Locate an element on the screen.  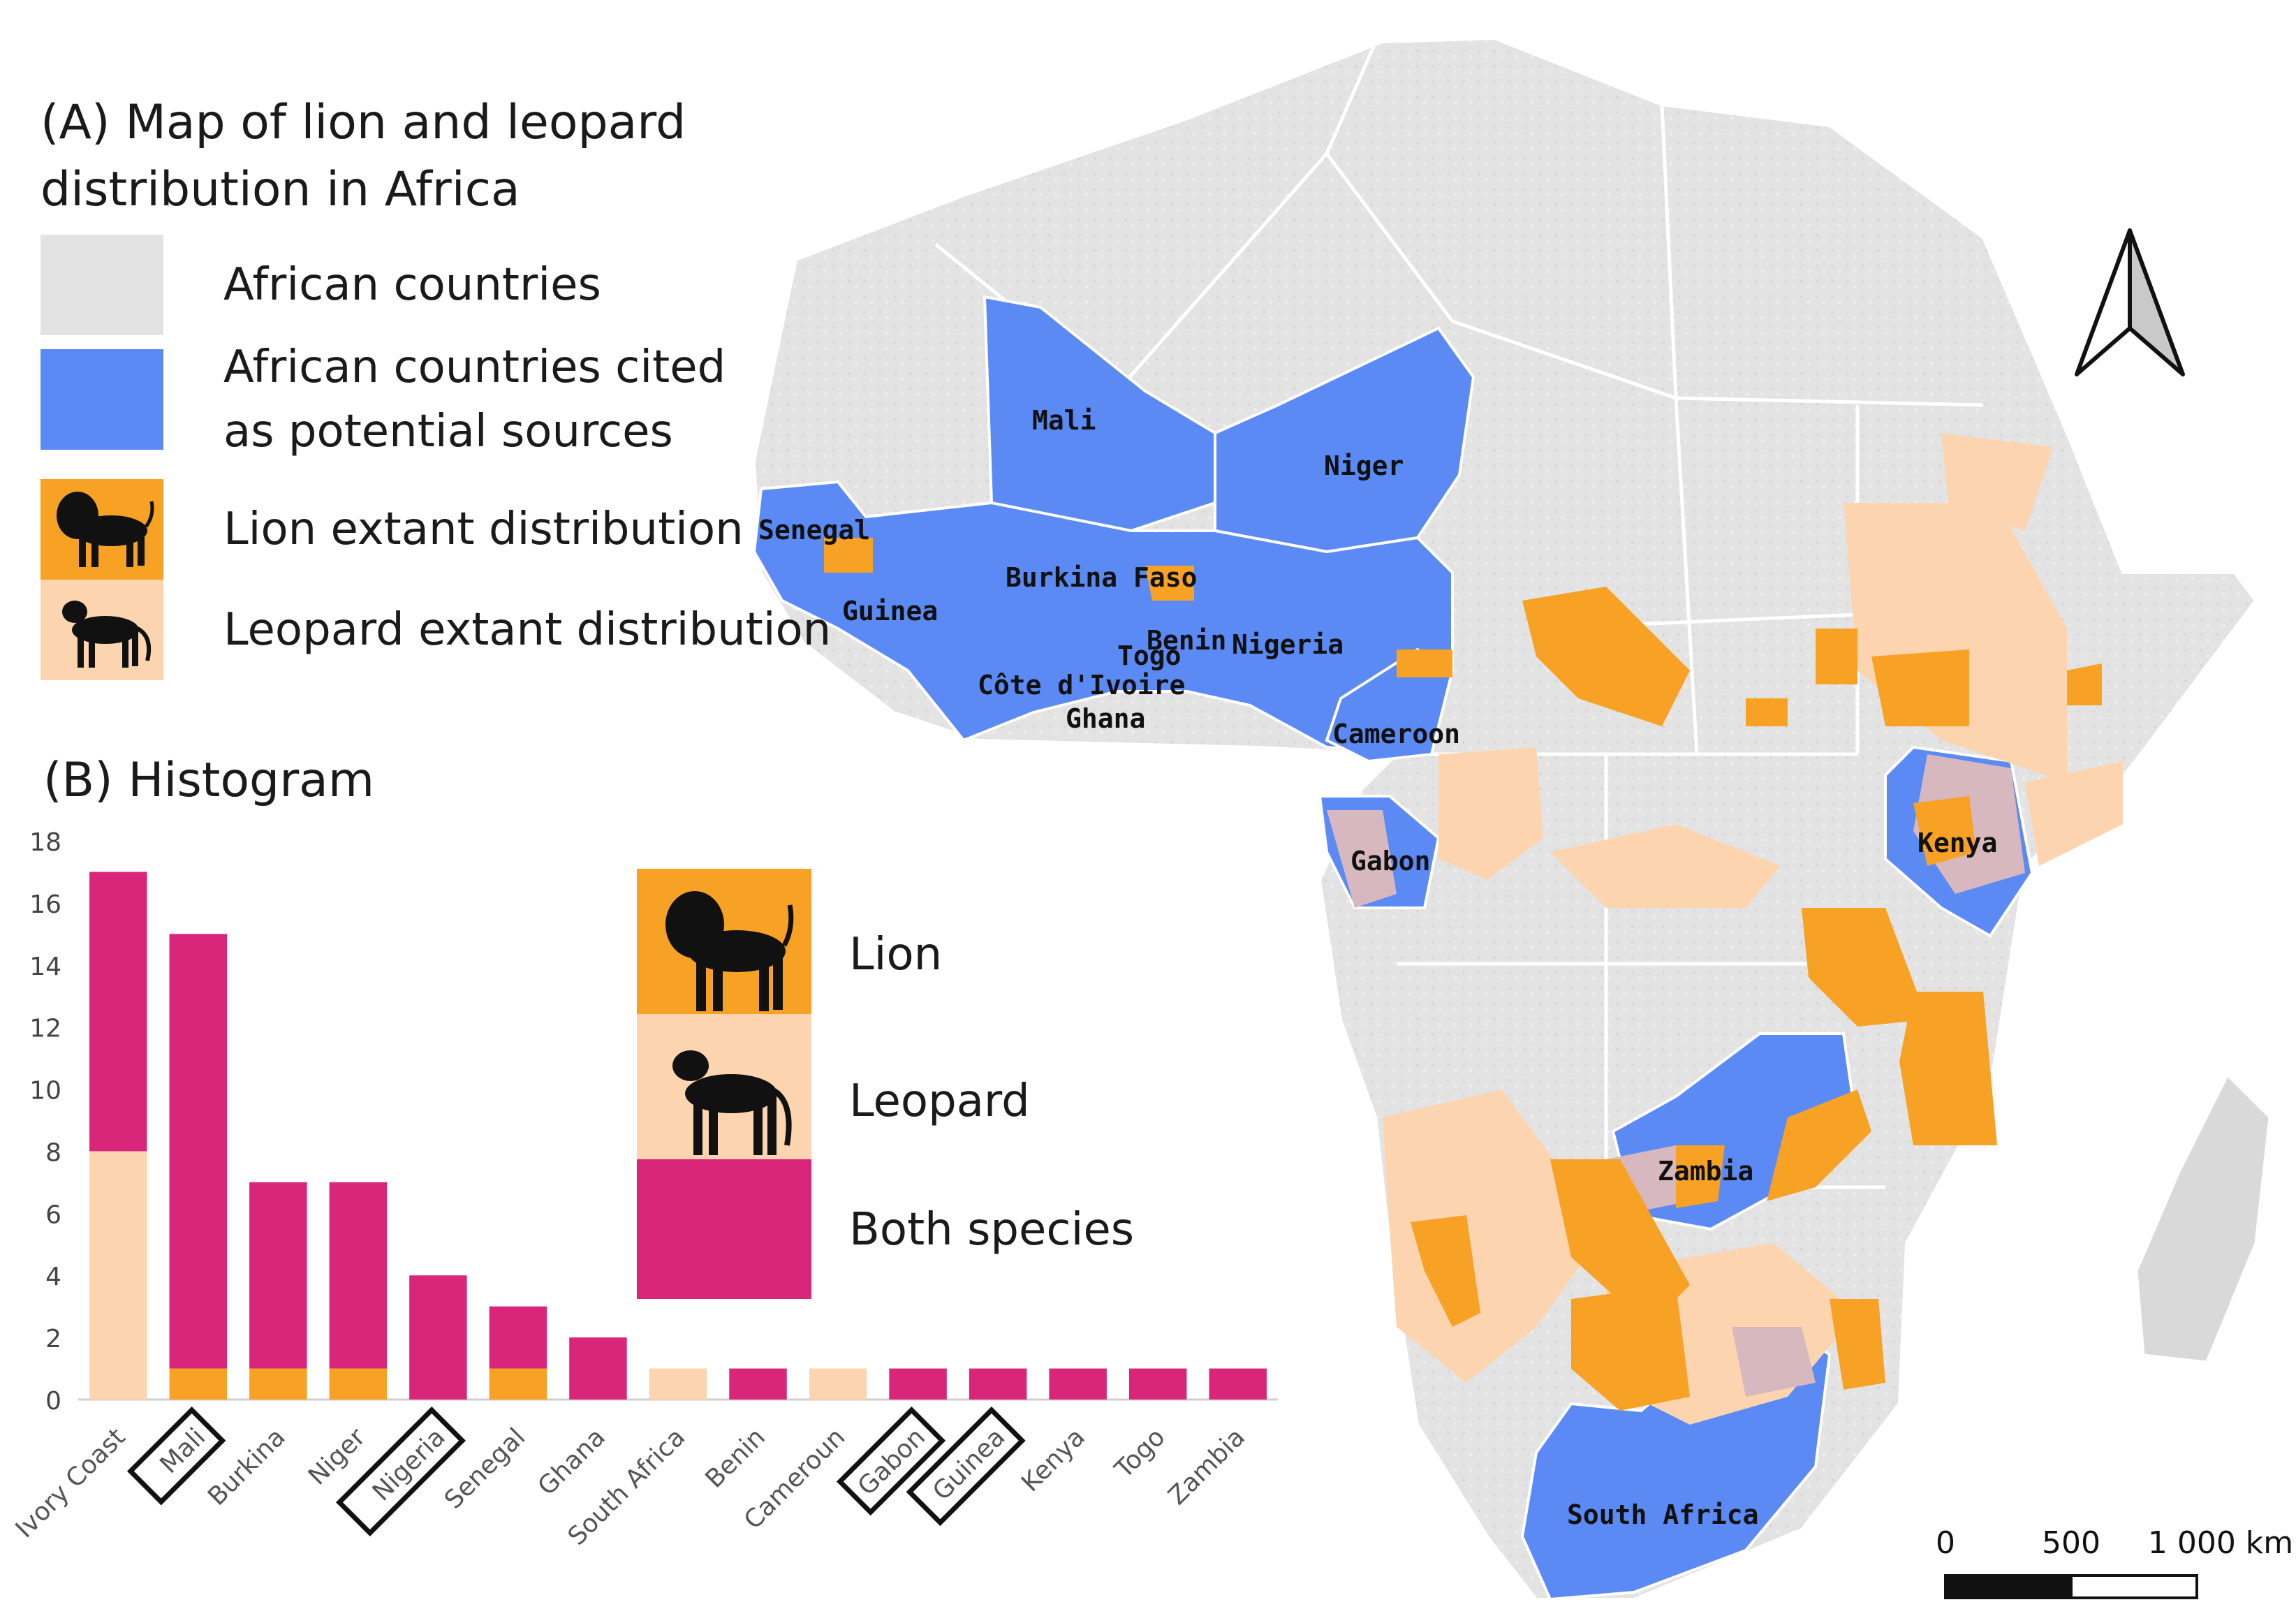
label-ghana: Ghana is located at coordinates (1105, 719).